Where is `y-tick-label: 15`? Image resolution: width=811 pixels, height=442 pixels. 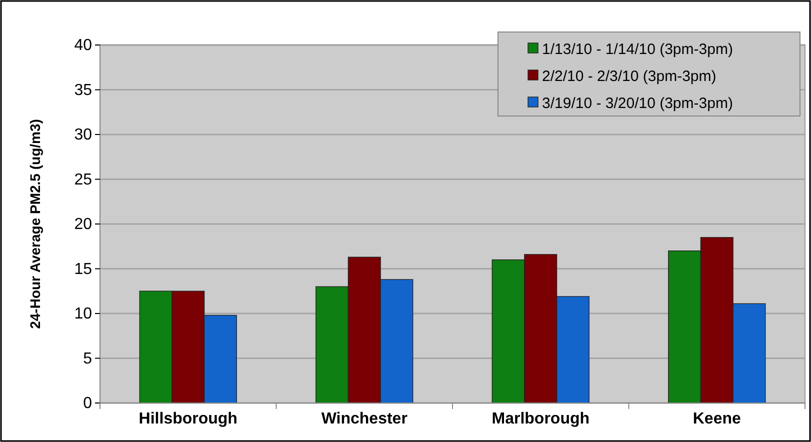
y-tick-label: 15 is located at coordinates (83, 269).